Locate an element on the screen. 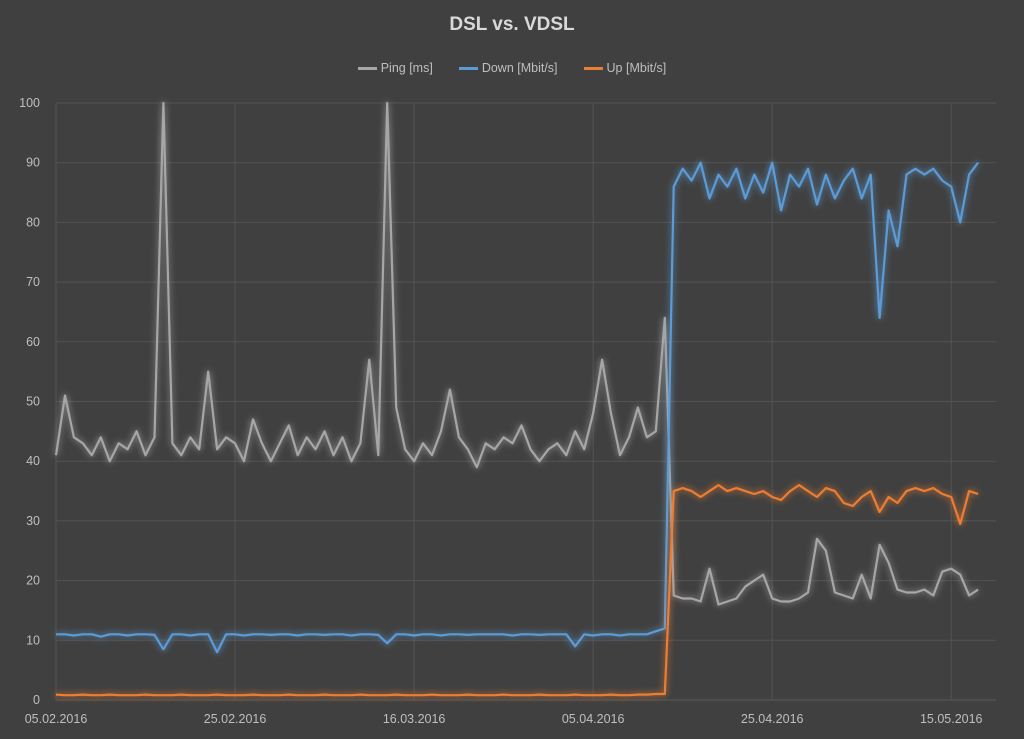 The height and width of the screenshot is (739, 1024). x-tick-label: 25.04.2016 is located at coordinates (772, 719).